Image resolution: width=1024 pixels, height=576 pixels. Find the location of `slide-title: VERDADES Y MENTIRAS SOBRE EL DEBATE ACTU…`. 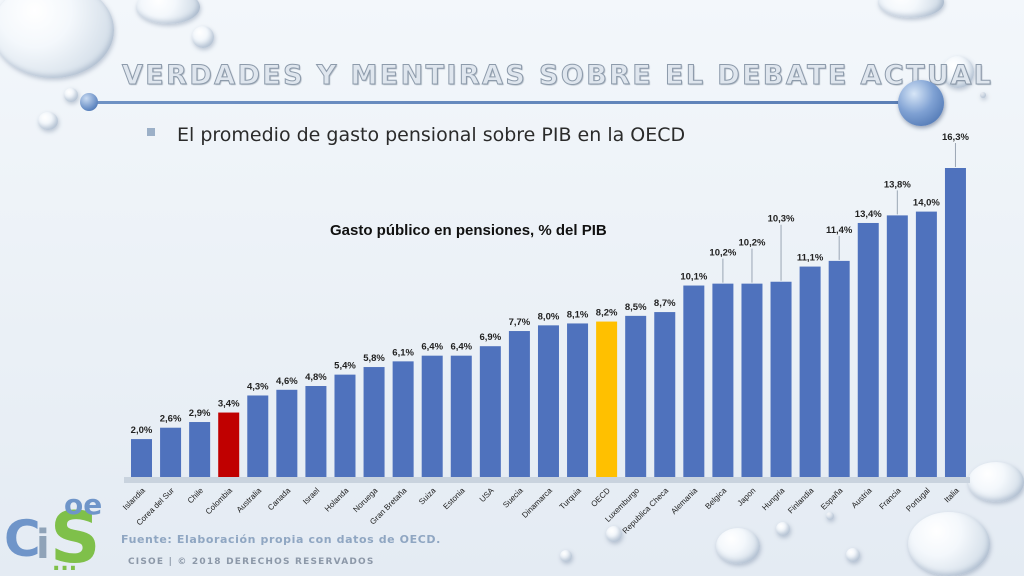

slide-title: VERDADES Y MENTIRAS SOBRE EL DEBATE ACTU… is located at coordinates (558, 76).